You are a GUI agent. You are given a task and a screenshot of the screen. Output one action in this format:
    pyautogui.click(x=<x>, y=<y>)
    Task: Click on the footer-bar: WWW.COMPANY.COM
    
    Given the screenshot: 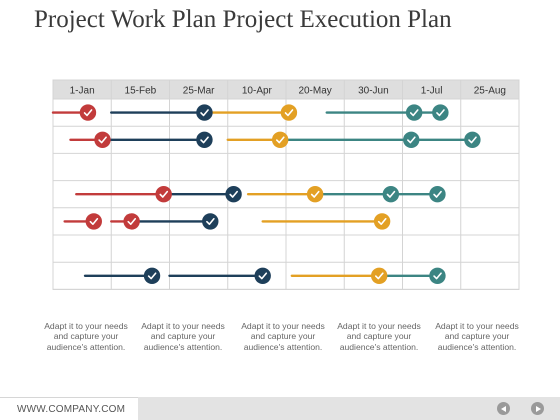 What is the action you would take?
    pyautogui.click(x=280, y=408)
    